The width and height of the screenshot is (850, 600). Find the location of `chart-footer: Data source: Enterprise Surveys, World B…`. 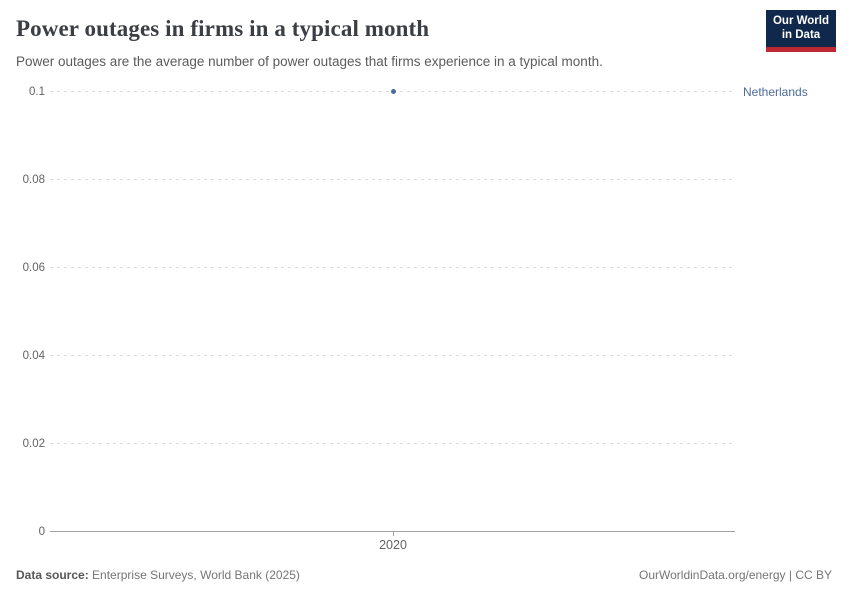

chart-footer: Data source: Enterprise Surveys, World B… is located at coordinates (424, 575).